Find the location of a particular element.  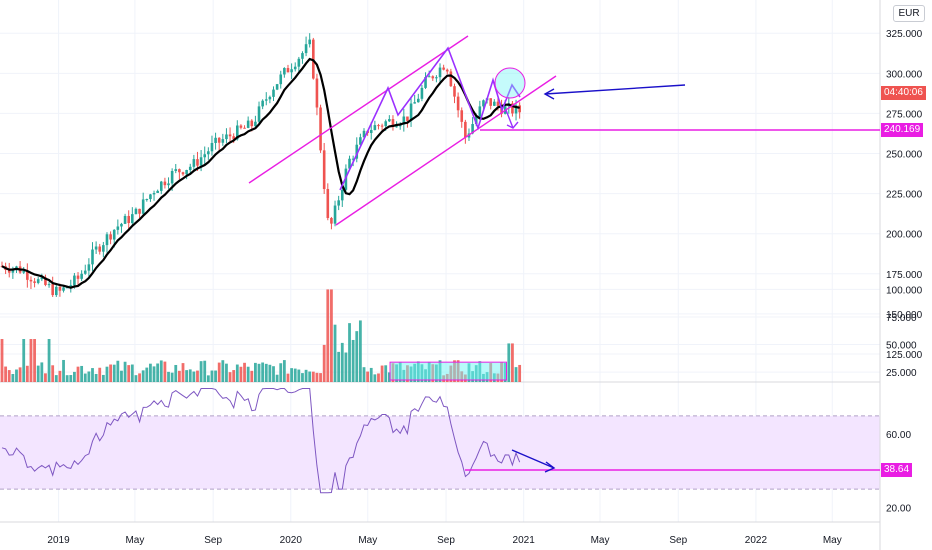

time-tick-label: 2021 is located at coordinates (524, 540).